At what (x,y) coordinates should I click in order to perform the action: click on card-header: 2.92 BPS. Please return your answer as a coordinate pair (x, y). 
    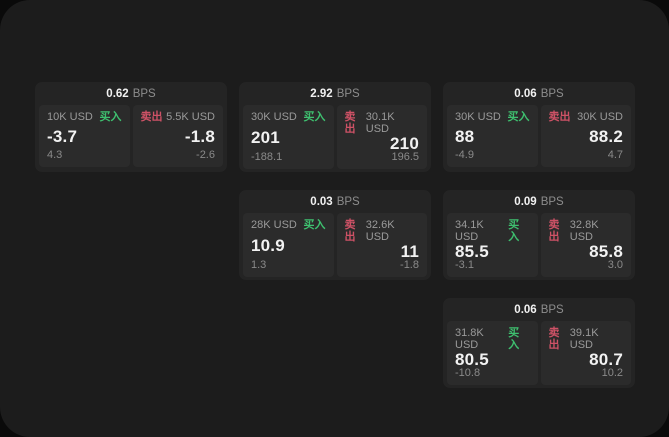
    Looking at the image, I should click on (335, 93).